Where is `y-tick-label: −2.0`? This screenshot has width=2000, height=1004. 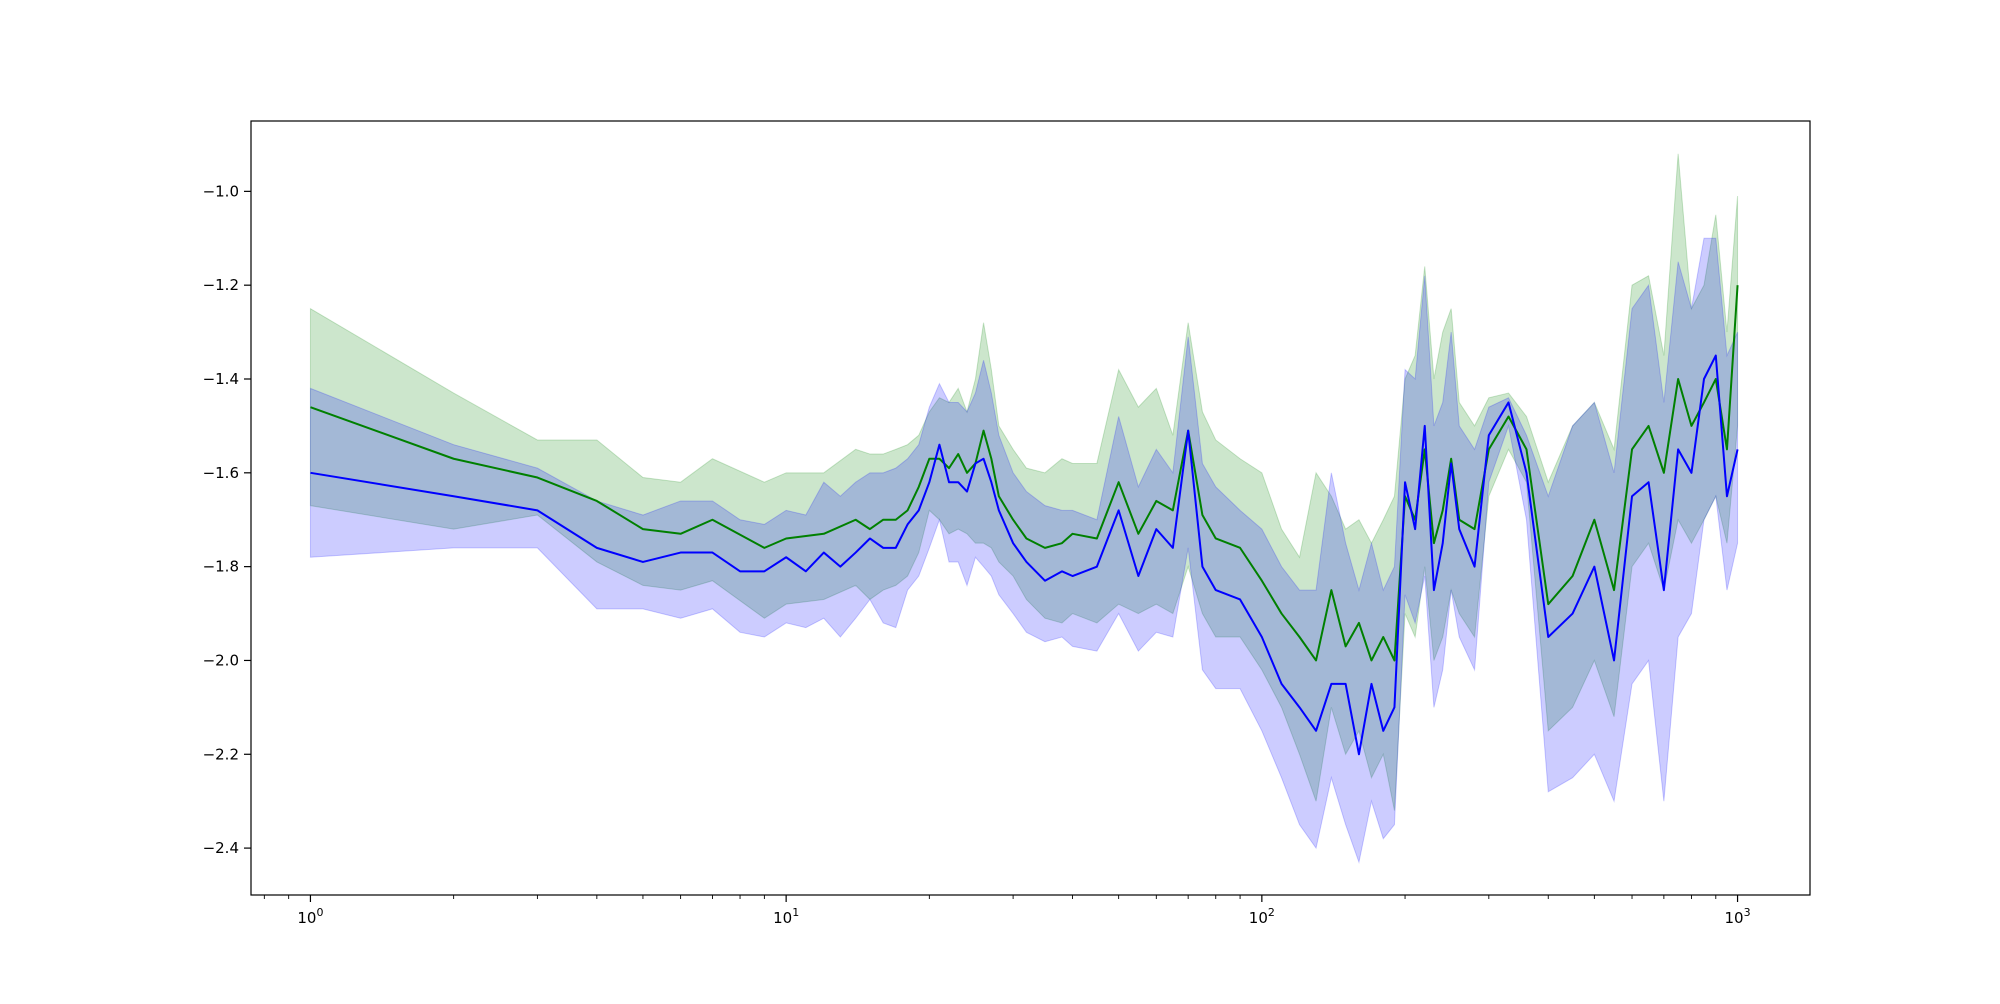
y-tick-label: −2.0 is located at coordinates (221, 660).